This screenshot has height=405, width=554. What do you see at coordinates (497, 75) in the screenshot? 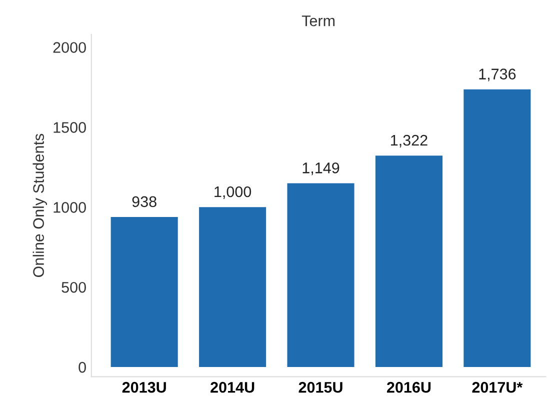
I see `data-label: 1,736` at bounding box center [497, 75].